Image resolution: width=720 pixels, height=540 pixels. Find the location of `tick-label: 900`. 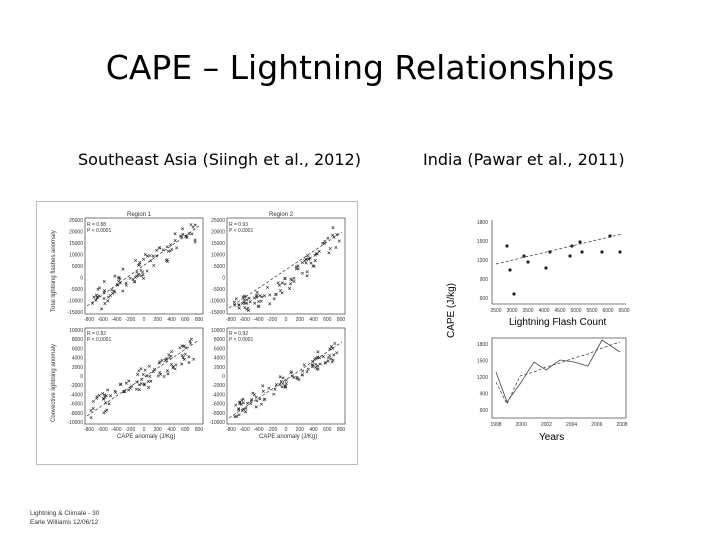

tick-label: 900 is located at coordinates (484, 280).